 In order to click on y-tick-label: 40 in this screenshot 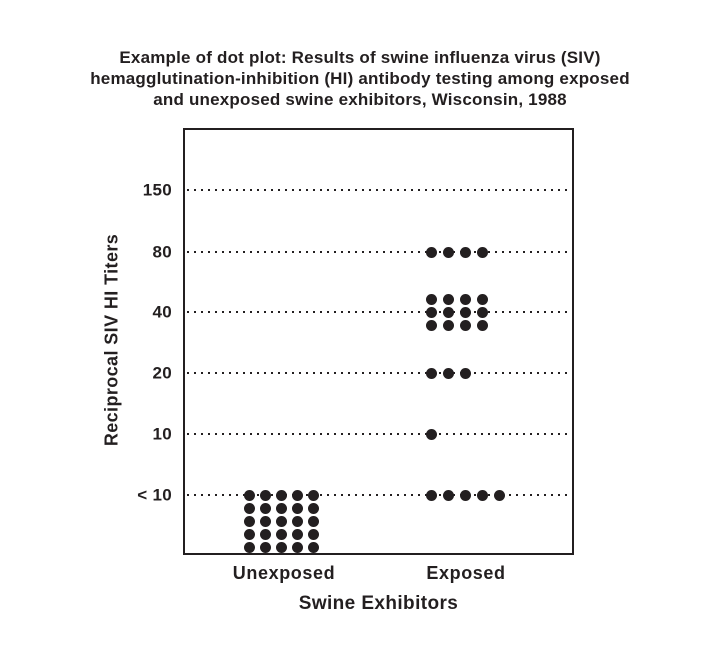, I will do `click(162, 312)`.